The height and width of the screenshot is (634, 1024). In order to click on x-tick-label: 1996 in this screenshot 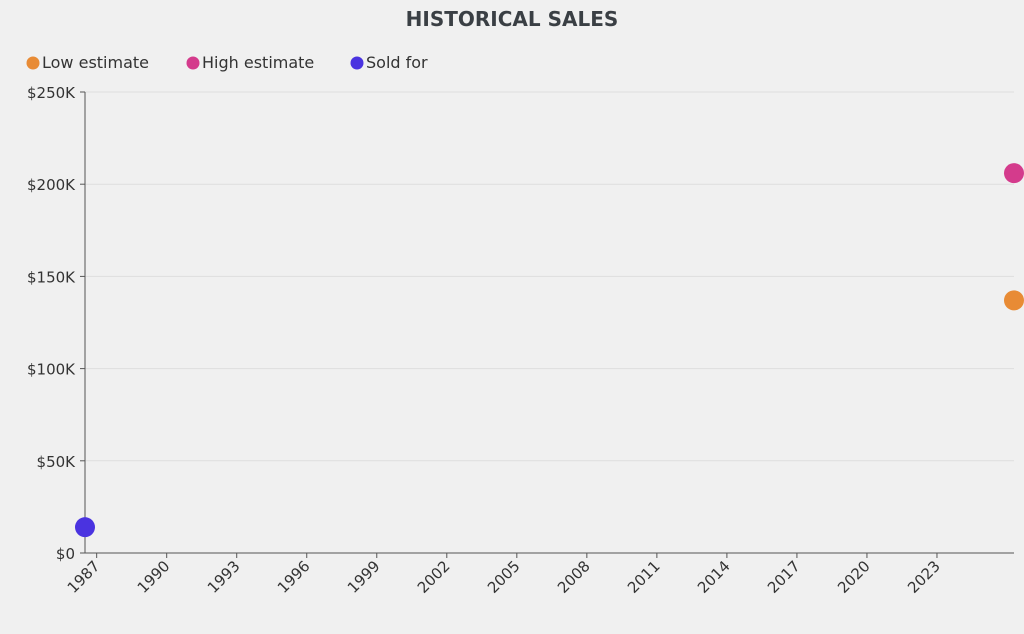, I will do `click(294, 577)`.